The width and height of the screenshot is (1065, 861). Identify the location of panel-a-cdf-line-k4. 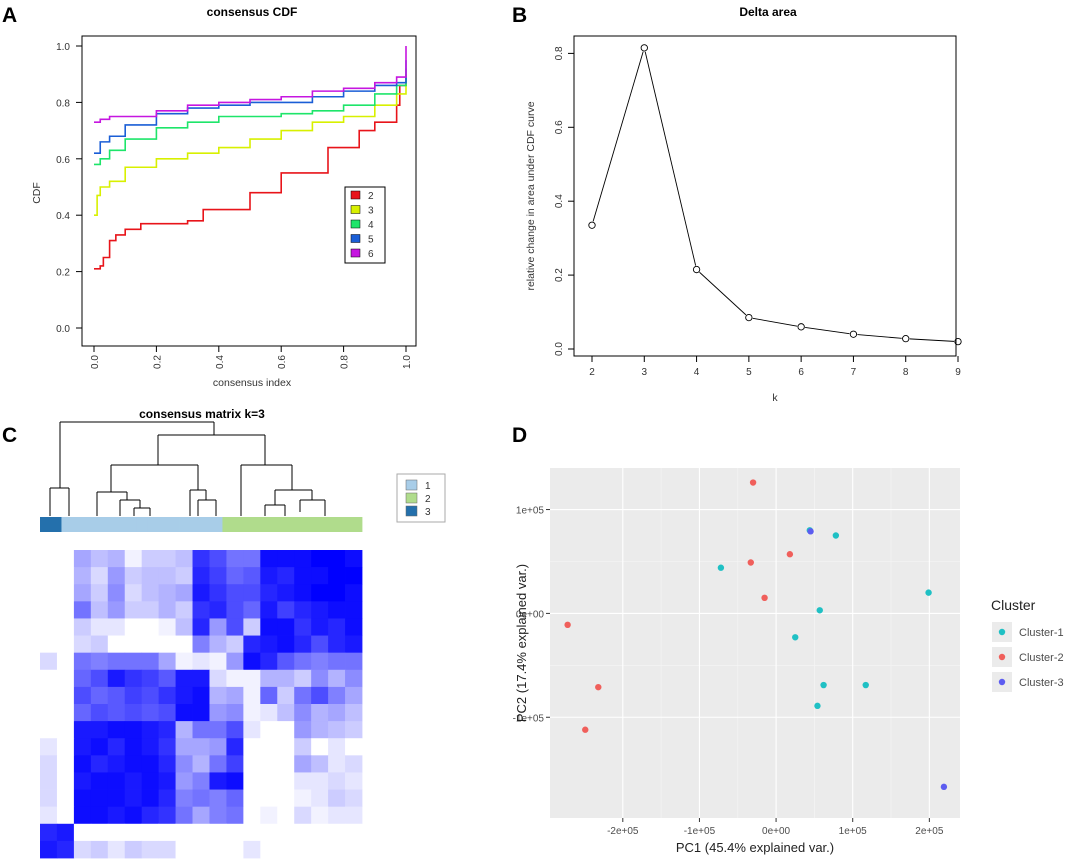
(250, 117).